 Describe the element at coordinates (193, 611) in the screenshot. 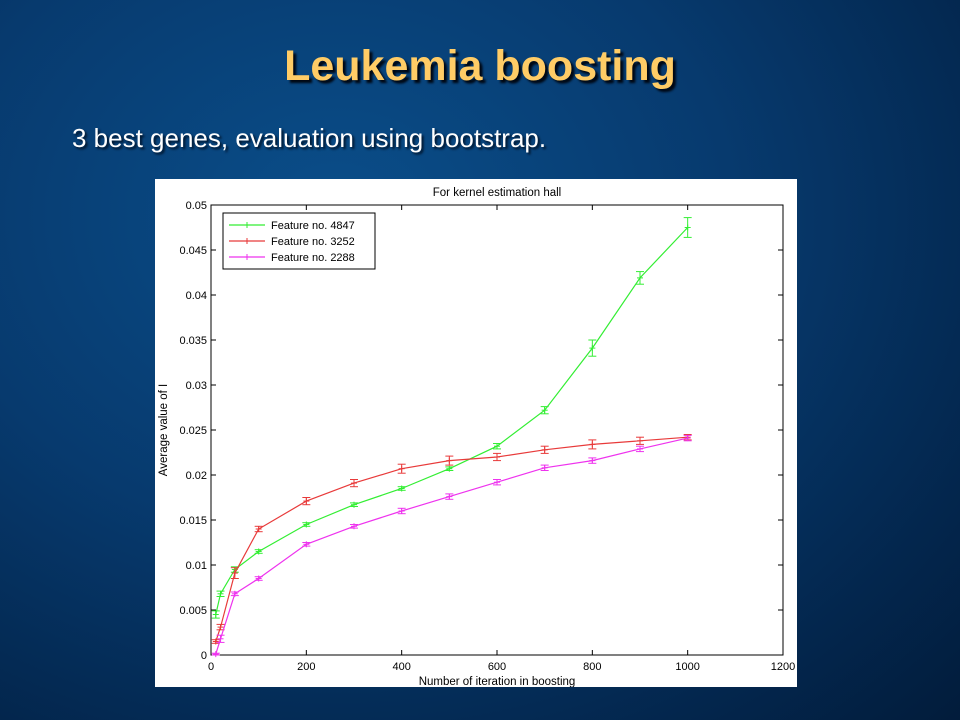

I see `y-tick-label: 0.005` at that location.